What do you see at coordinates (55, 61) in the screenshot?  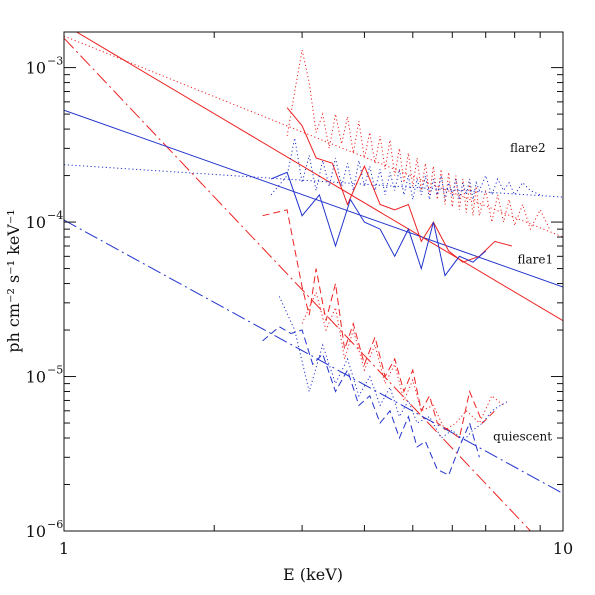 I see `y-tick-exponent: −3` at bounding box center [55, 61].